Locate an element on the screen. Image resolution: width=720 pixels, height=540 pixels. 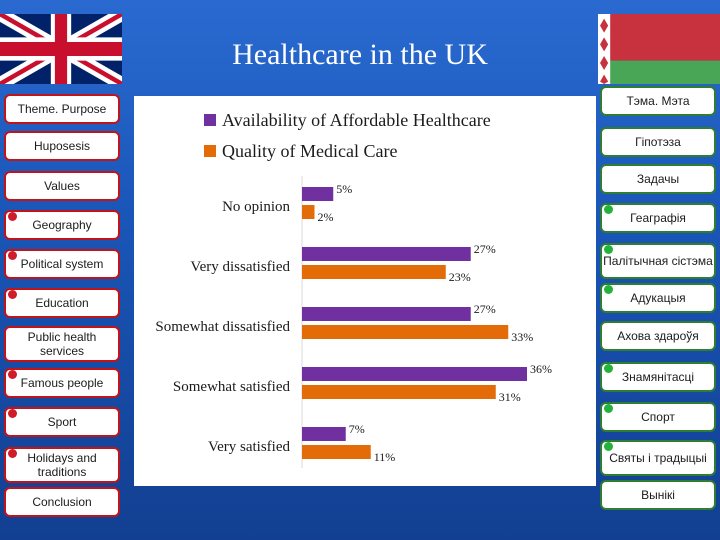
right-nav-1: Гіпотэза is located at coordinates (658, 142).